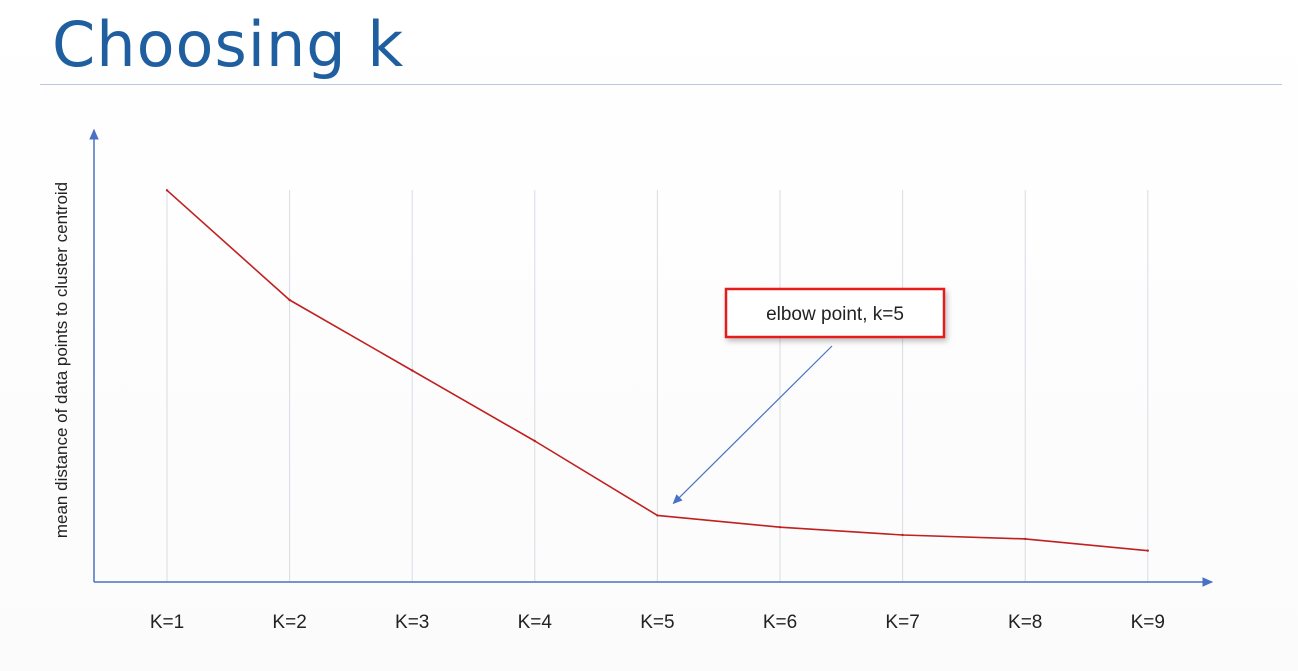 This screenshot has width=1298, height=671. What do you see at coordinates (902, 622) in the screenshot?
I see `x-tick-label-k-7: K=7` at bounding box center [902, 622].